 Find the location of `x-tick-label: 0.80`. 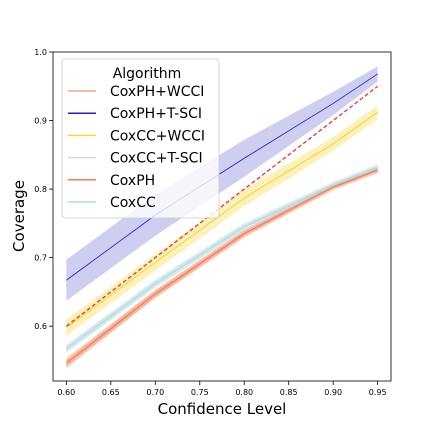

x-tick-label: 0.80 is located at coordinates (244, 392).